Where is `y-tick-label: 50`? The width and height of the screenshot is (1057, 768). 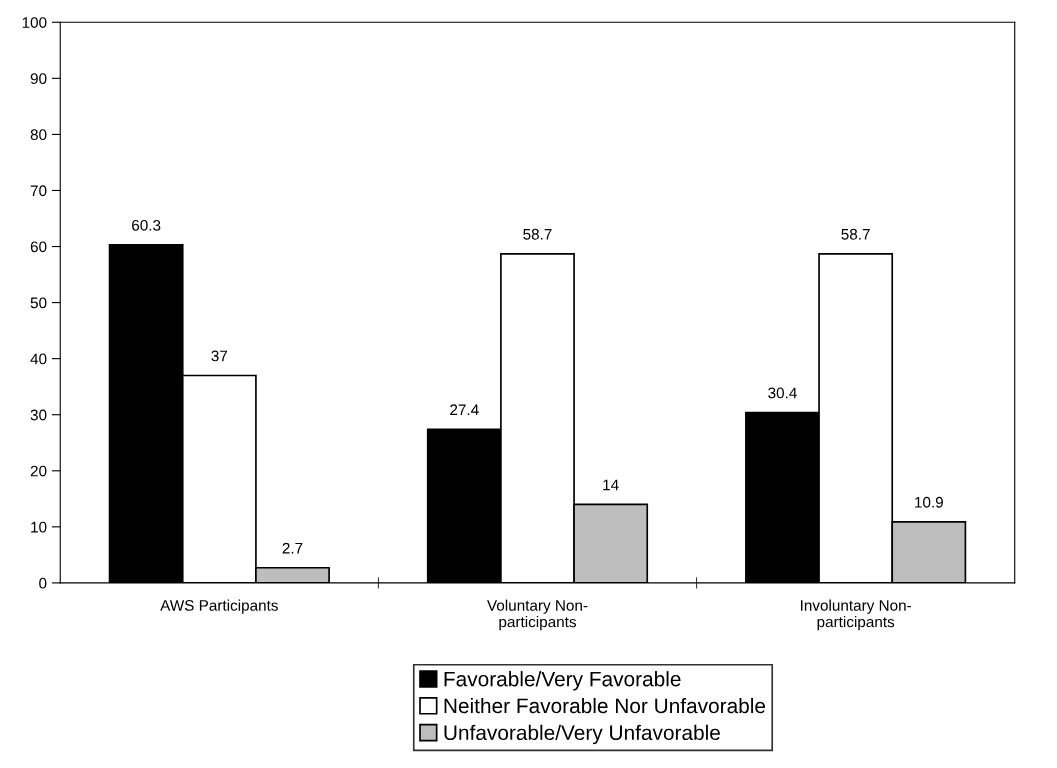
y-tick-label: 50 is located at coordinates (38, 303).